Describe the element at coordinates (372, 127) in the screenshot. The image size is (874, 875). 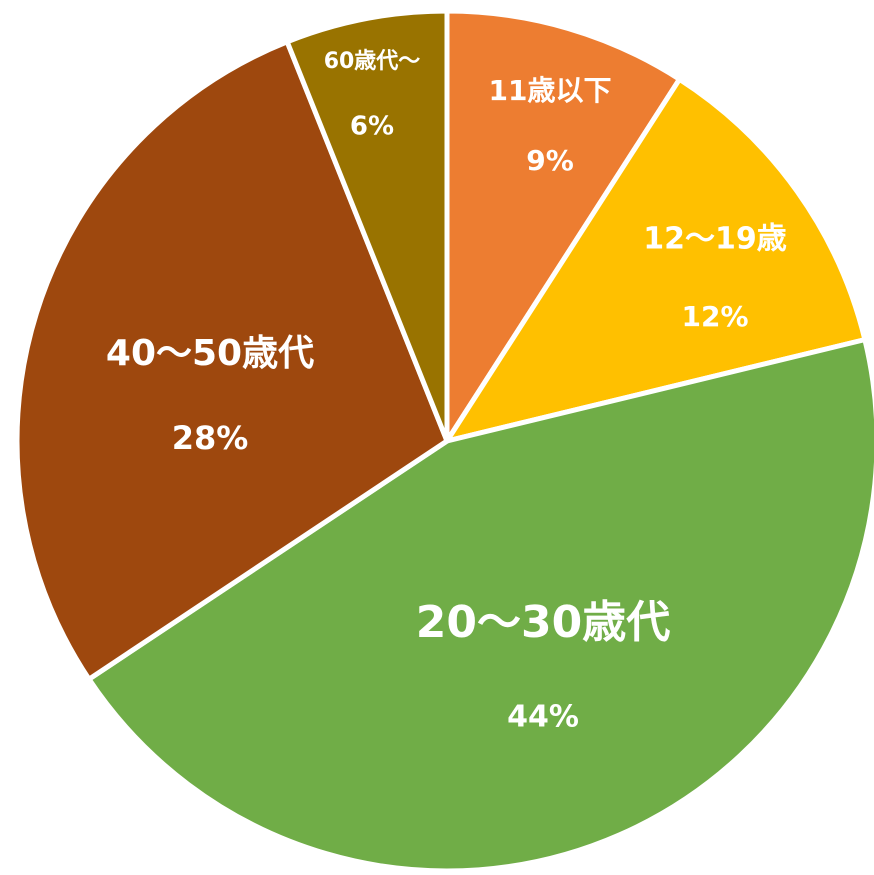
I see `slice-value: 6%` at that location.